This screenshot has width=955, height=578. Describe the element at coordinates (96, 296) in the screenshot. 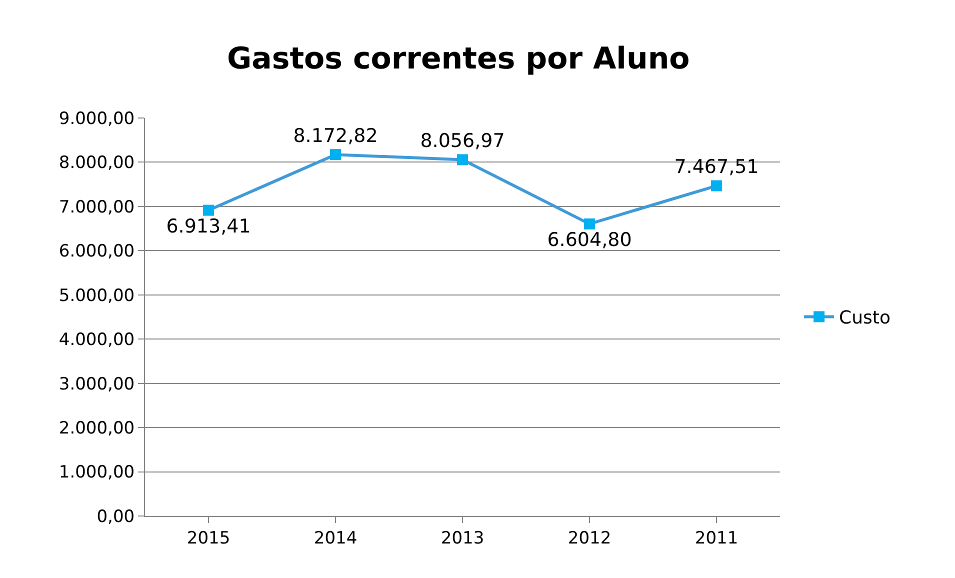

I see `y-tick-label: 5.000,00` at that location.